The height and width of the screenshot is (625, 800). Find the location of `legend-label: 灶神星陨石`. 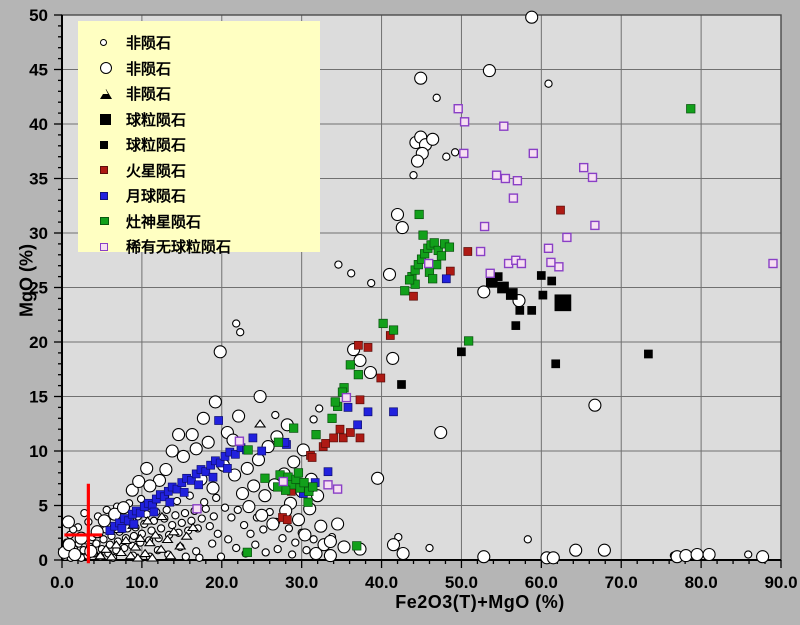

legend-label: 灶神星陨石 is located at coordinates (164, 222).